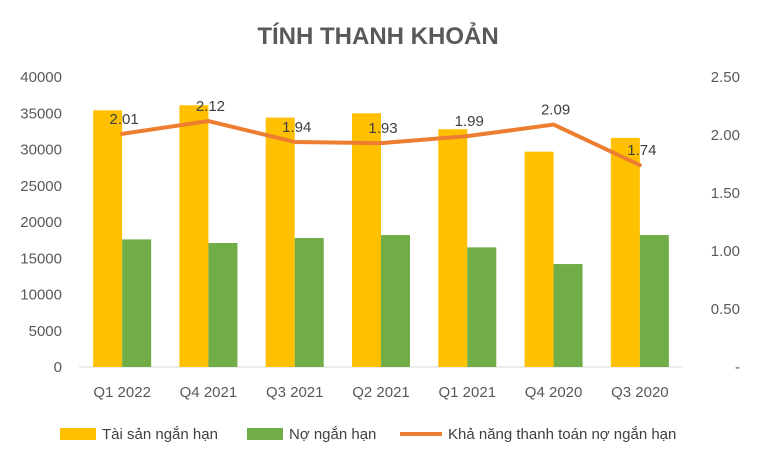 Image resolution: width=757 pixels, height=465 pixels. What do you see at coordinates (332, 434) in the screenshot?
I see `legend-label-1: Nợ ngắn hạn` at bounding box center [332, 434].